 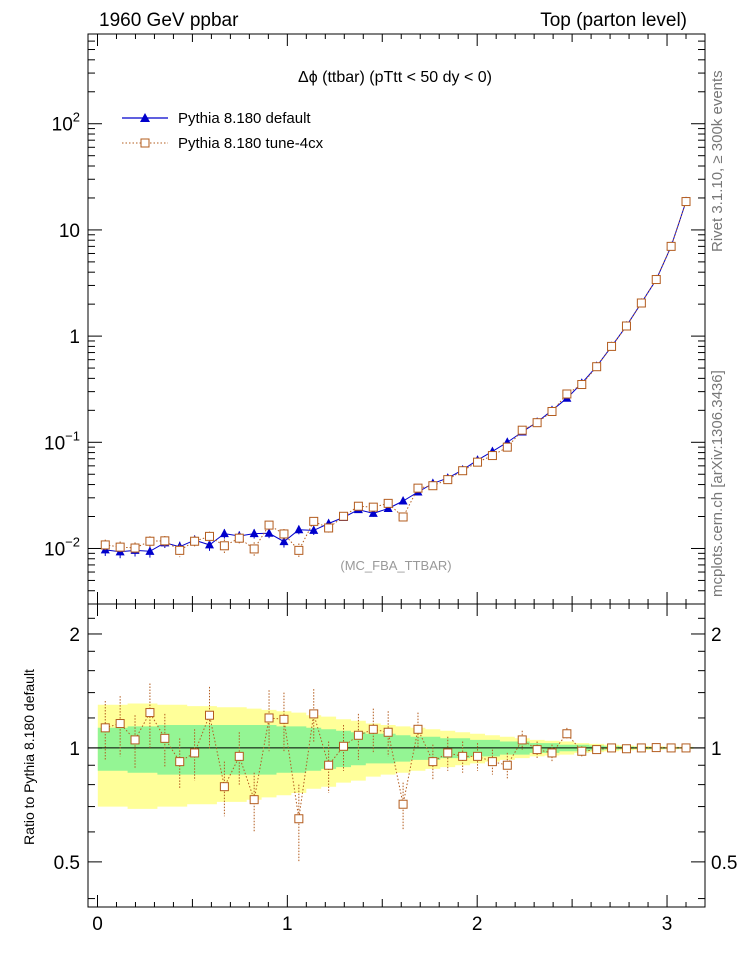 What do you see at coordinates (613, 20) in the screenshot?
I see `header-right: Top (parton level)` at bounding box center [613, 20].